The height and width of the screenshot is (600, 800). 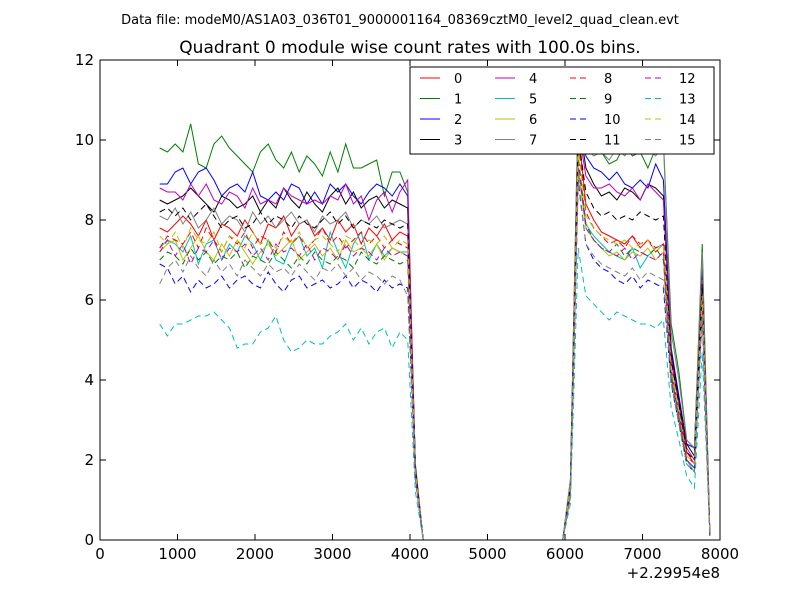 I want to click on legend-label-2: 2, so click(x=458, y=120).